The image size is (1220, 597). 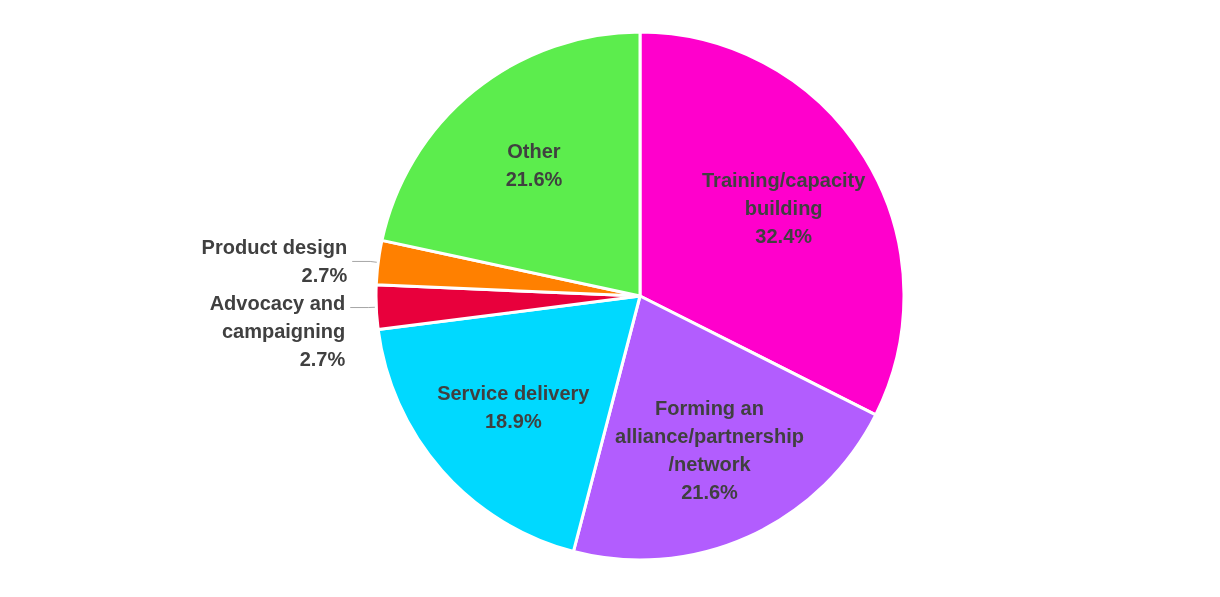 What do you see at coordinates (784, 235) in the screenshot?
I see `data-label: 32.4%` at bounding box center [784, 235].